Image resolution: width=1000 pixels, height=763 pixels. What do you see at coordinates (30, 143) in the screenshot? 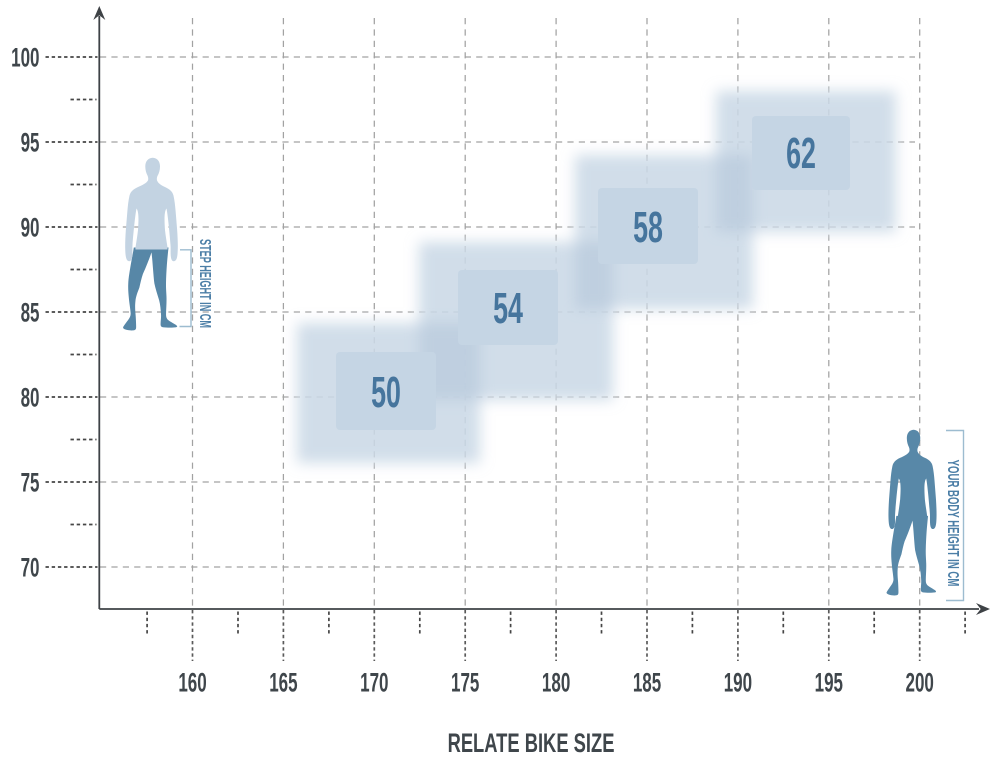
I see `svg-text: 95` at bounding box center [30, 143].